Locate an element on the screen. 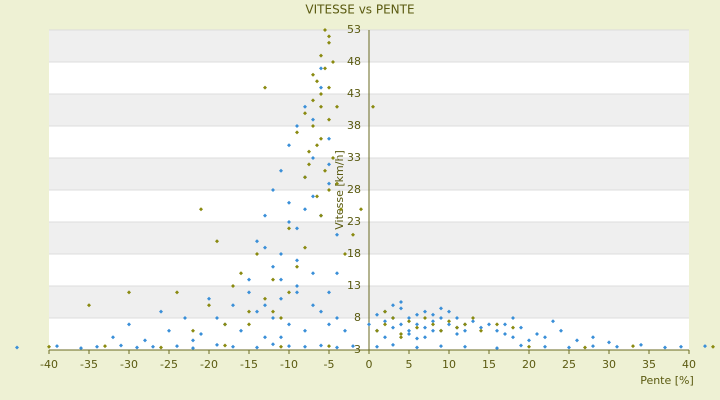 The image size is (720, 400). y-tick-label: 33 is located at coordinates (354, 157).